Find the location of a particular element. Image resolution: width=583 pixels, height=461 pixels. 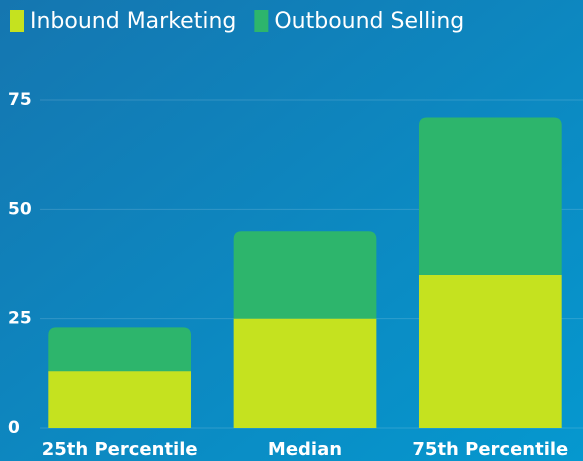

y-tick-label: 75 is located at coordinates (20, 100).